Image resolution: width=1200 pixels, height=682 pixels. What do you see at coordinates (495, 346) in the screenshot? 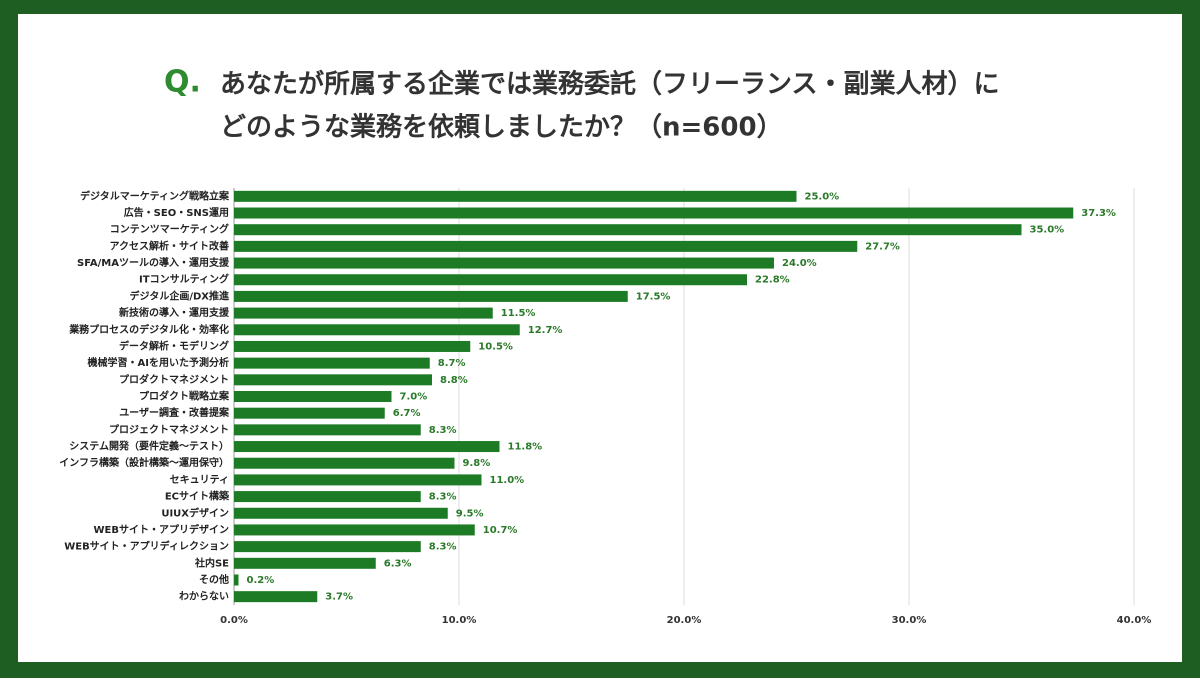
I see `value-label: 10.5%` at bounding box center [495, 346].